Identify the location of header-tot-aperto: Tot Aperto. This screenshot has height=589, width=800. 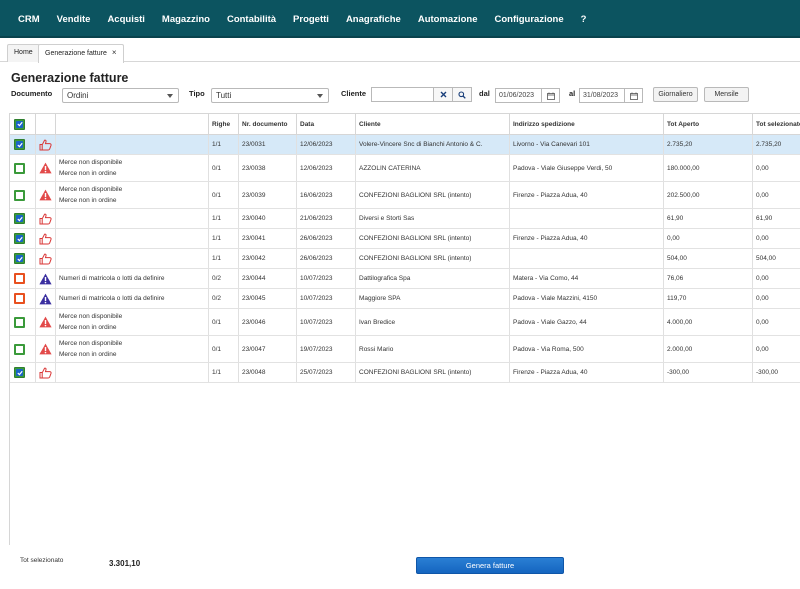
(683, 124).